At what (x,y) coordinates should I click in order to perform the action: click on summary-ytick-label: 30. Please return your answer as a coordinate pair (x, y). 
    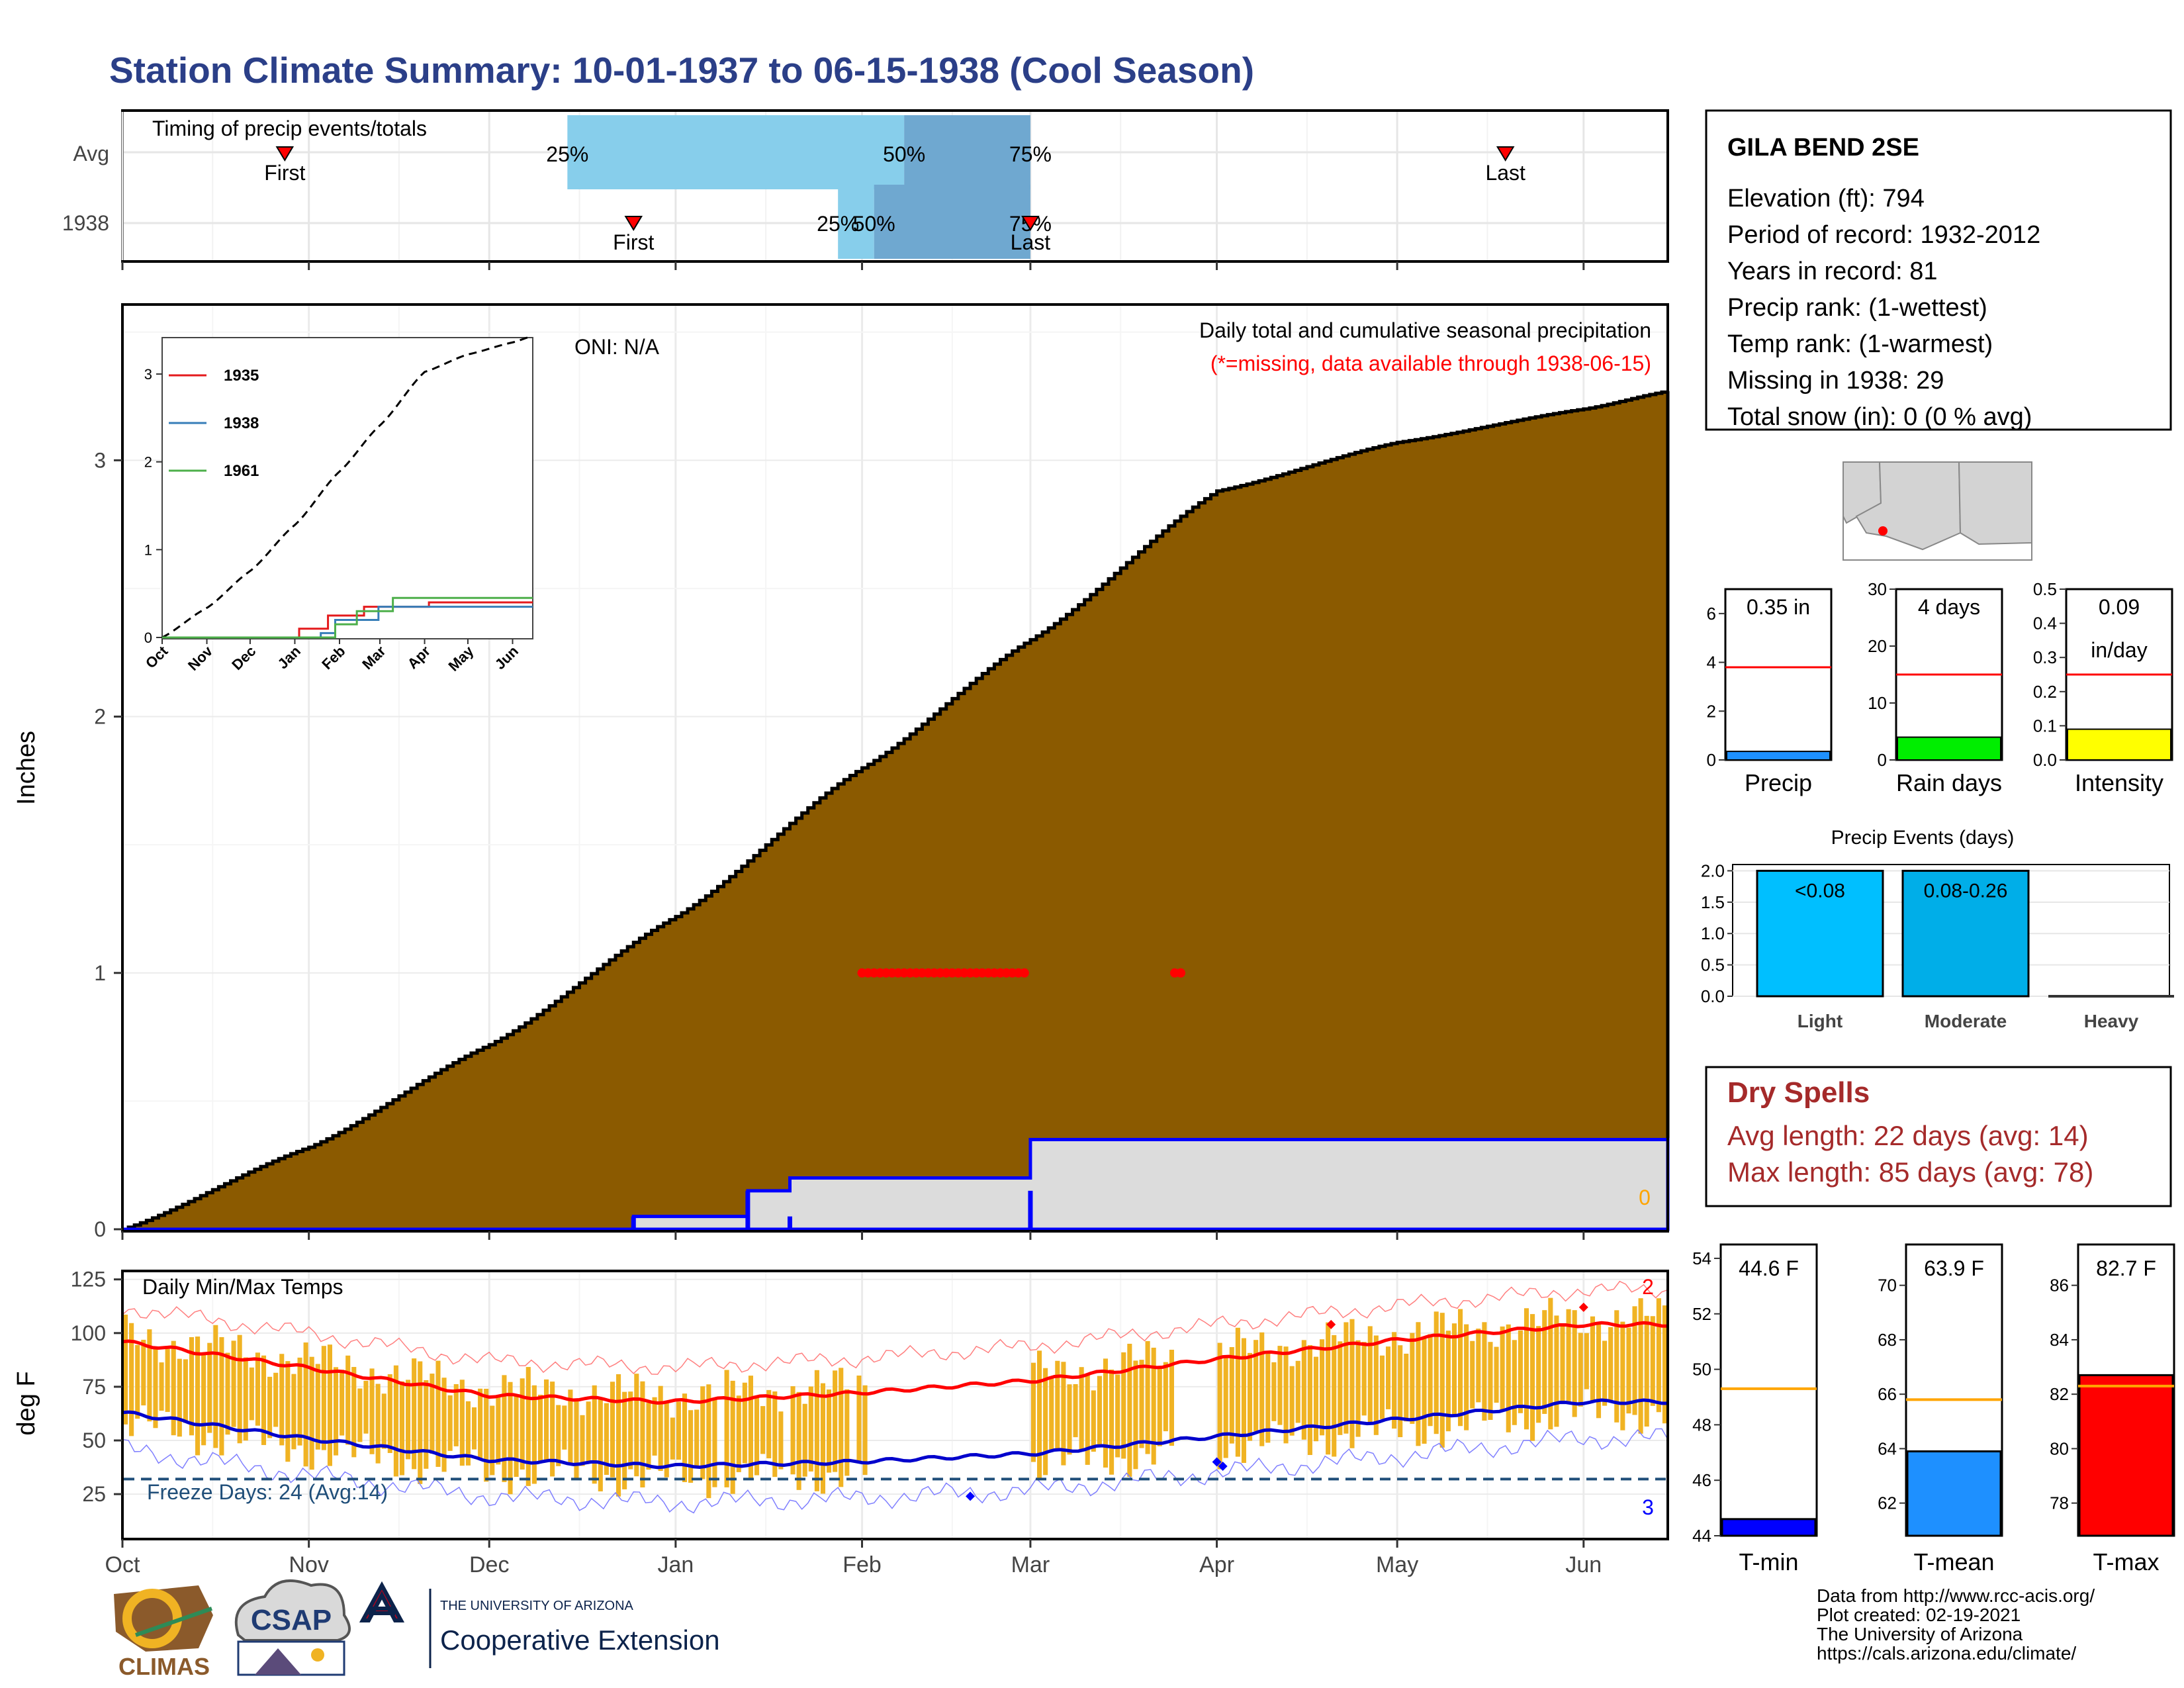
    Looking at the image, I should click on (1877, 589).